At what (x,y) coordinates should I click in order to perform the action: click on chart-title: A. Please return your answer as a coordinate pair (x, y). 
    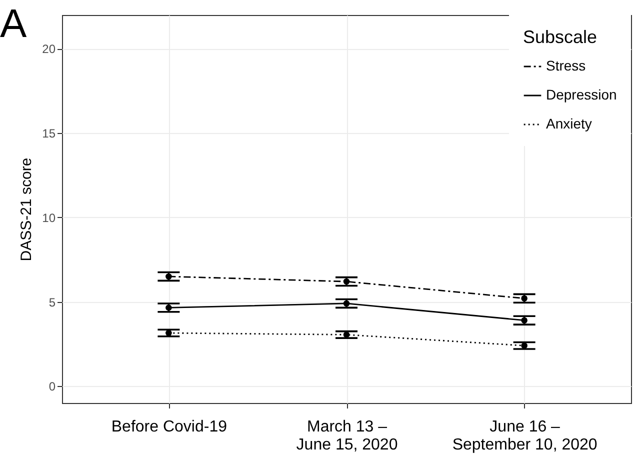
    Looking at the image, I should click on (13, 24).